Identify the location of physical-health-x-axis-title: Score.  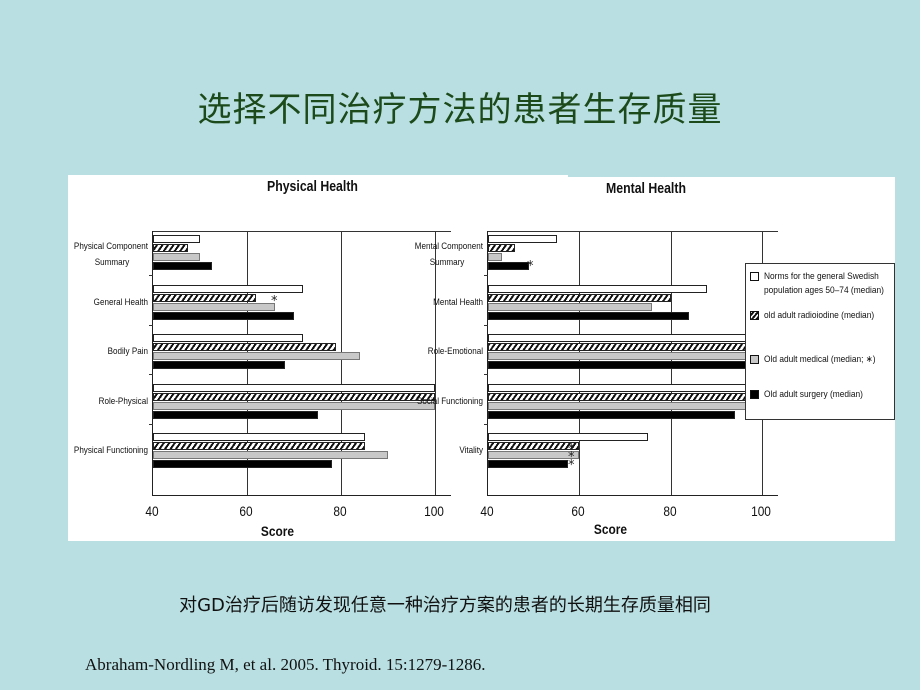
(277, 531).